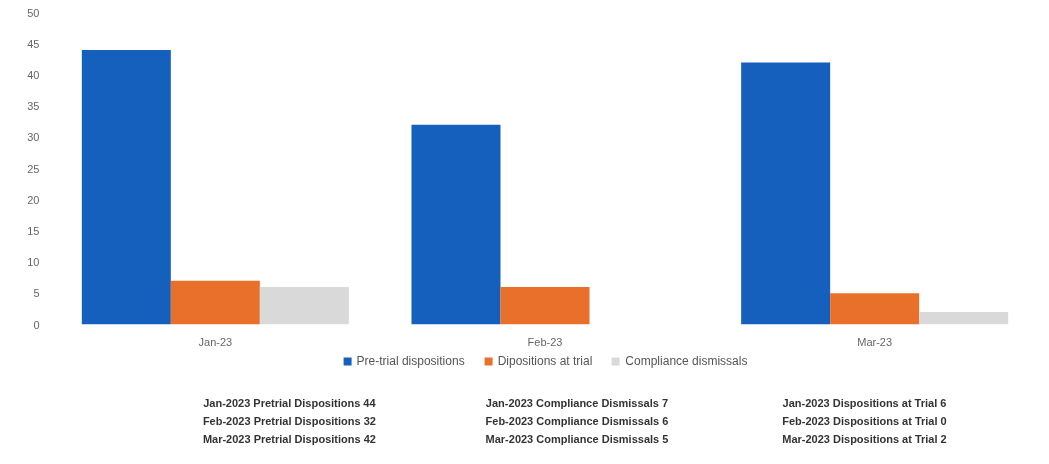 The width and height of the screenshot is (1049, 464). I want to click on y-tick-label: 30, so click(33, 137).